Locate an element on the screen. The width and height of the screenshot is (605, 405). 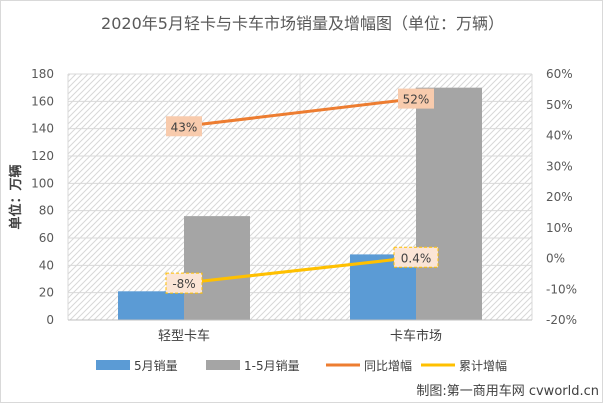
right-tick-label: 50% is located at coordinates (559, 105).